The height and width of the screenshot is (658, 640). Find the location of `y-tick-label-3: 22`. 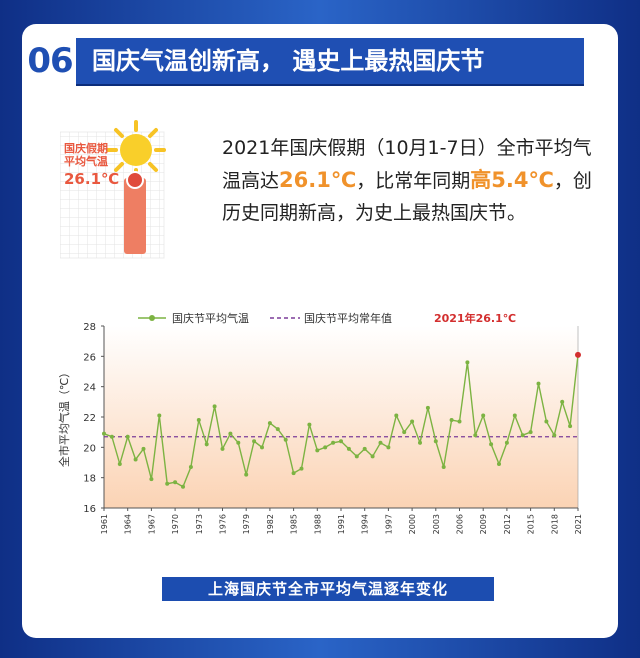

y-tick-label-3: 22 is located at coordinates (89, 418).